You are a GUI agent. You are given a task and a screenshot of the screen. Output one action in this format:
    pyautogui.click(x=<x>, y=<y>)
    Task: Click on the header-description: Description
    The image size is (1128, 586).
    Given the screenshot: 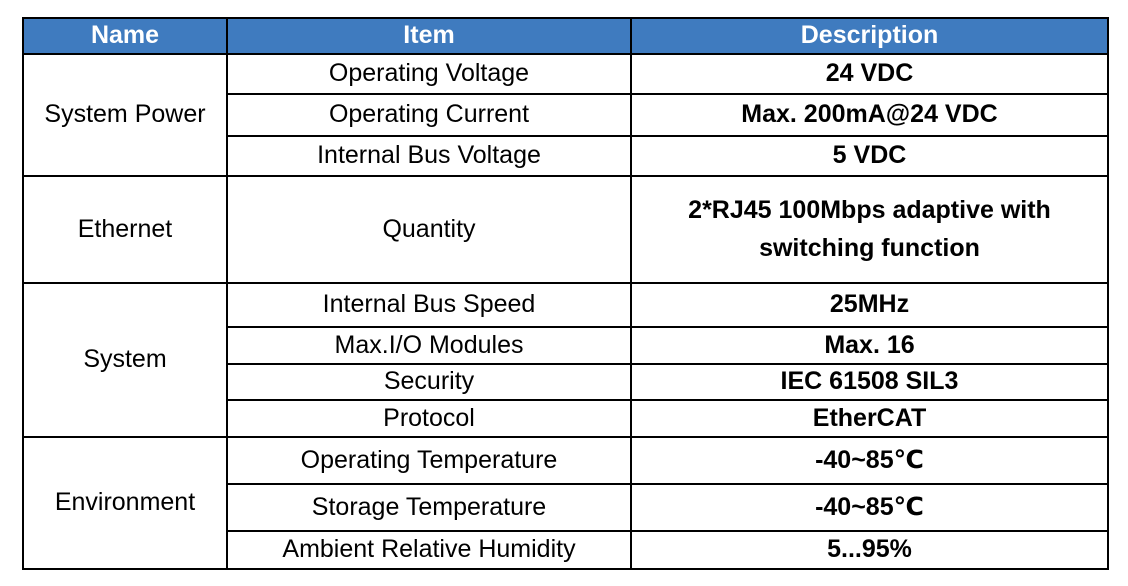 What is the action you would take?
    pyautogui.click(x=869, y=36)
    